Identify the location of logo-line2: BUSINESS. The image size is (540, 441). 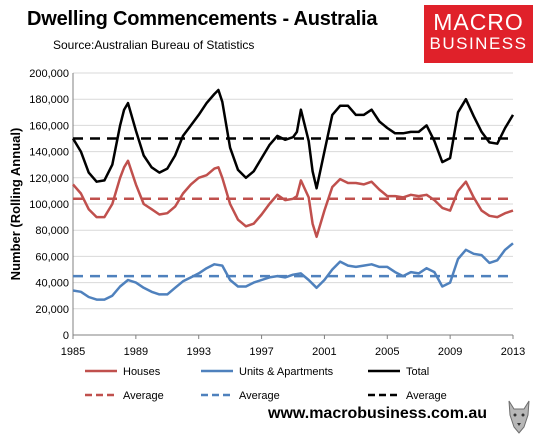
(478, 43).